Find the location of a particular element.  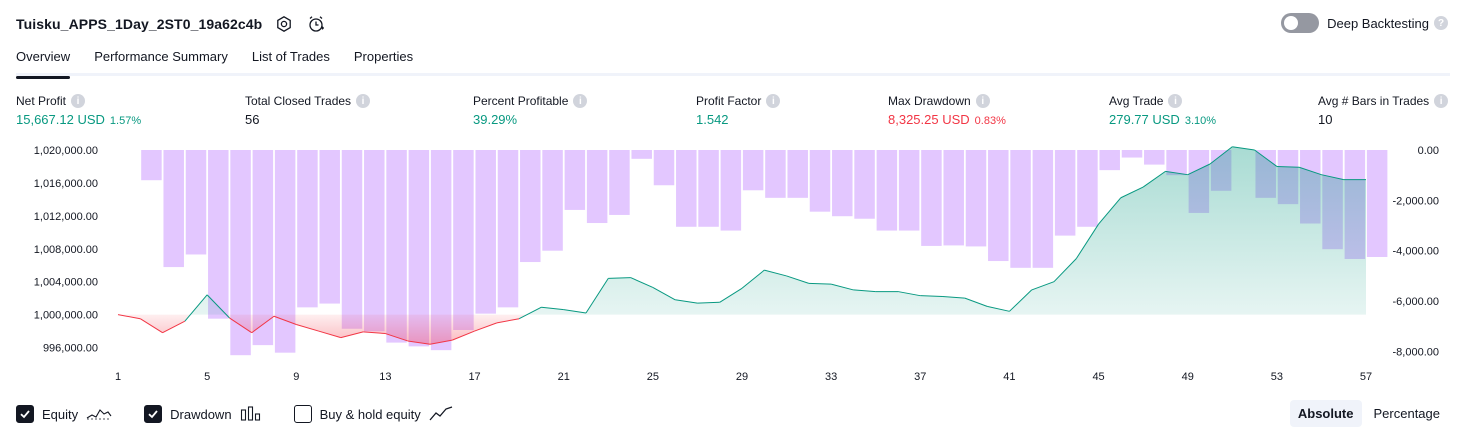

y-axis-right-tick: -8,000.00 is located at coordinates (1416, 352).